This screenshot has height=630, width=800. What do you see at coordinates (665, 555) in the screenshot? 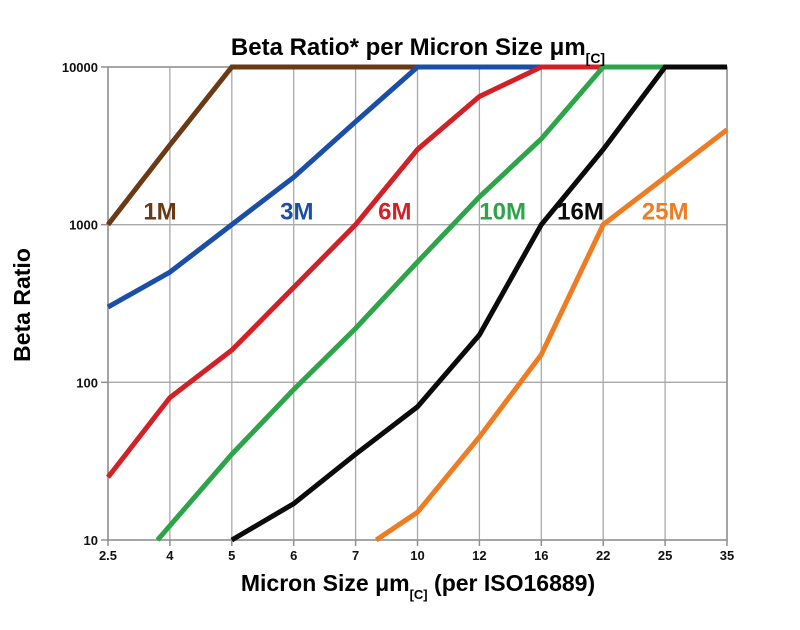
I see `x-tick-label-25: 25` at bounding box center [665, 555].